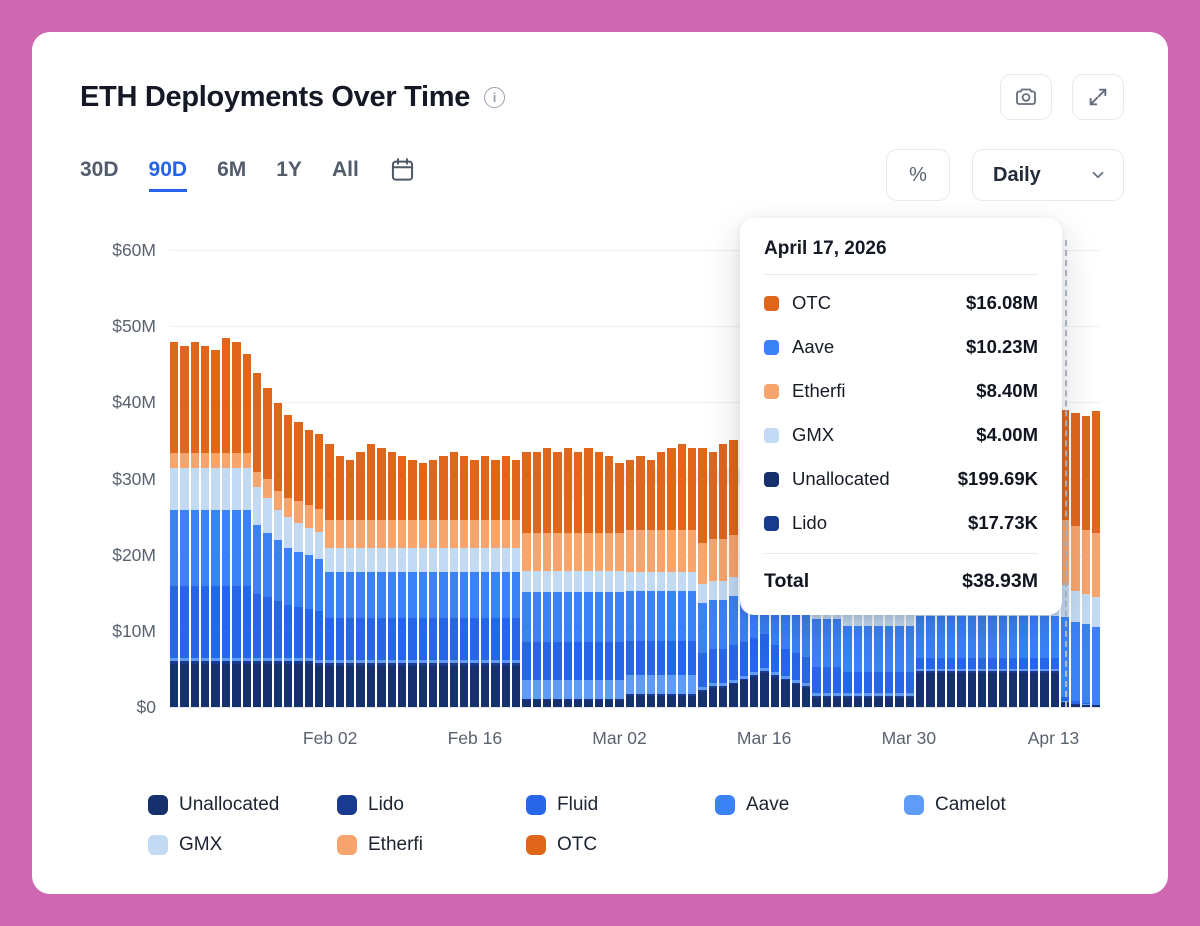 The height and width of the screenshot is (926, 1200). I want to click on tab-1y: 1Y, so click(289, 169).